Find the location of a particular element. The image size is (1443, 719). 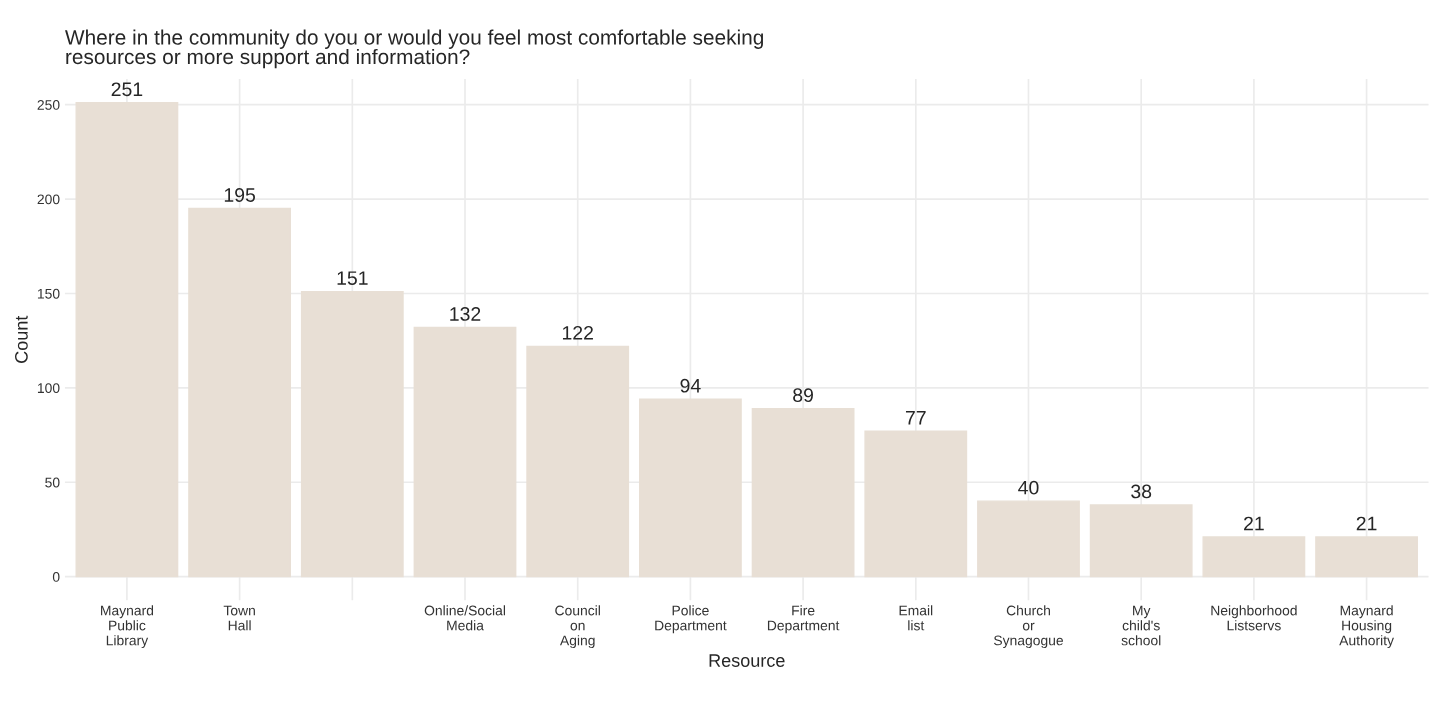

data-label: 38 is located at coordinates (1141, 491).